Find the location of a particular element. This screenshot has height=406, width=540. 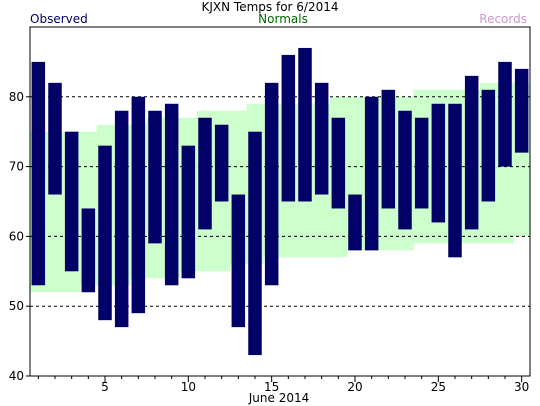

x-axis-label: June 2014 is located at coordinates (279, 398).